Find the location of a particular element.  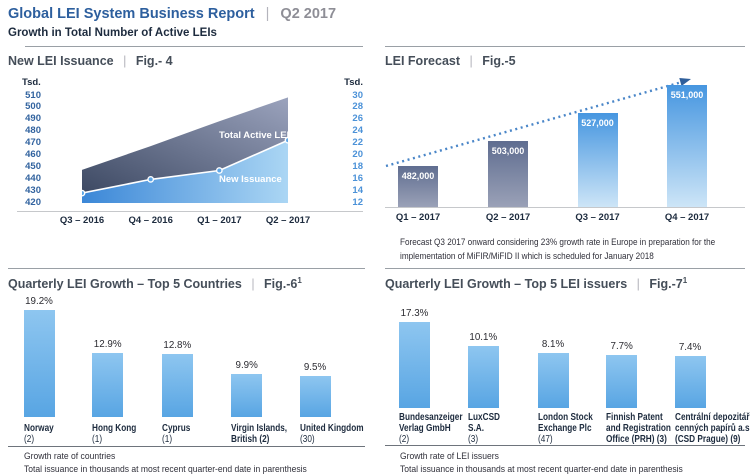

fig4-title-pipe: | is located at coordinates (125, 61).